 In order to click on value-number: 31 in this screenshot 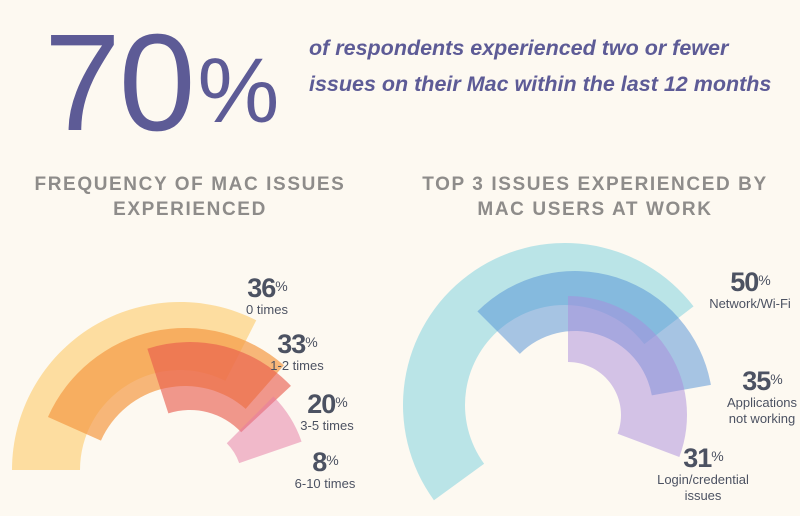, I will do `click(697, 458)`.